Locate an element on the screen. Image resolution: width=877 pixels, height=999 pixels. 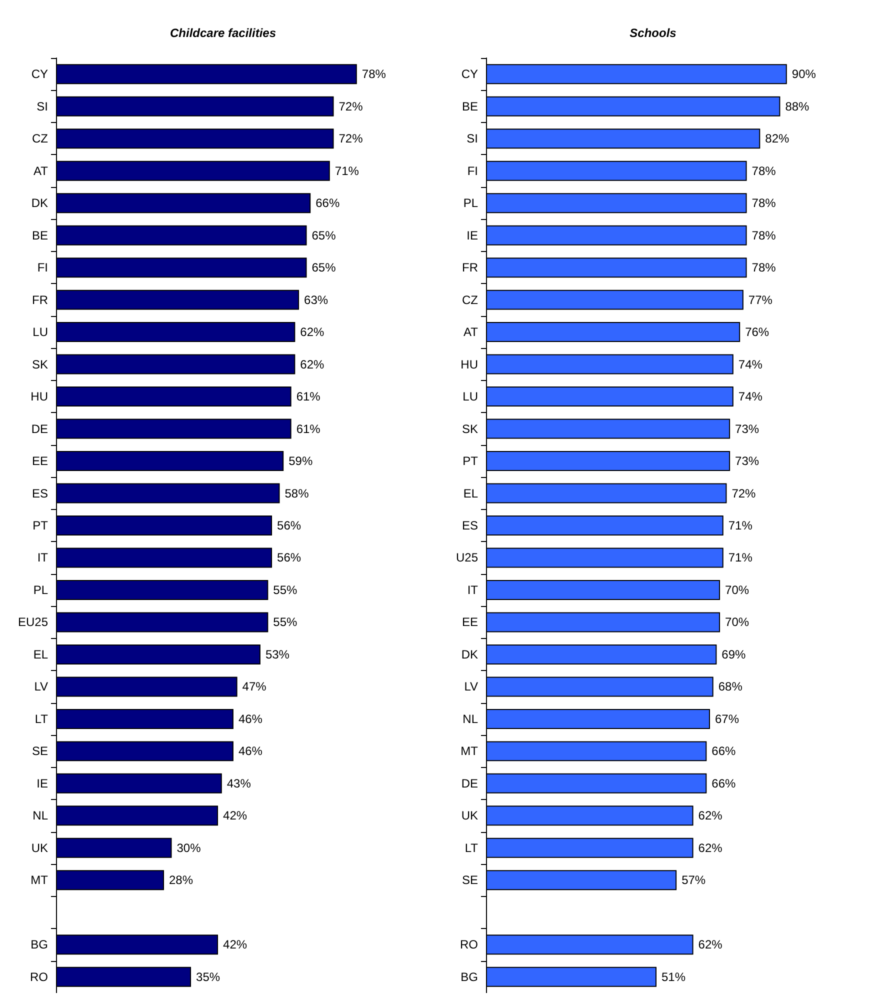
data-label: 30% is located at coordinates (189, 847).